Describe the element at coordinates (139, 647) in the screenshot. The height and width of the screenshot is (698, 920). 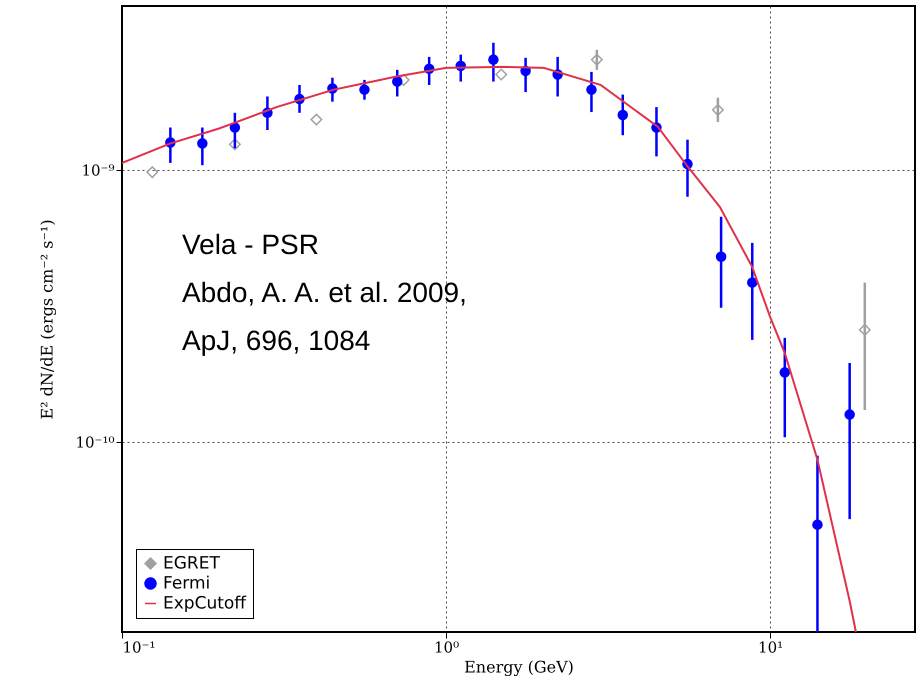
I see `x-tick-label: 10⁻¹` at that location.